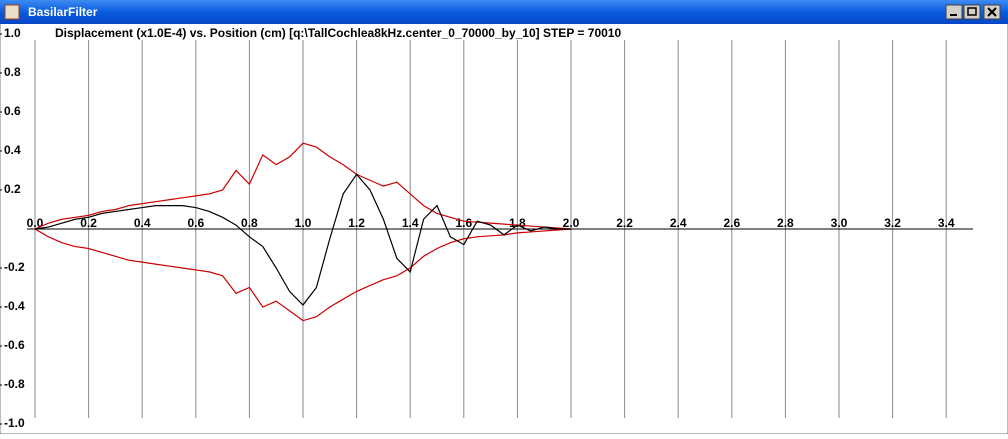 The height and width of the screenshot is (439, 1008). What do you see at coordinates (571, 223) in the screenshot?
I see `x-tick-label: 2.0` at bounding box center [571, 223].